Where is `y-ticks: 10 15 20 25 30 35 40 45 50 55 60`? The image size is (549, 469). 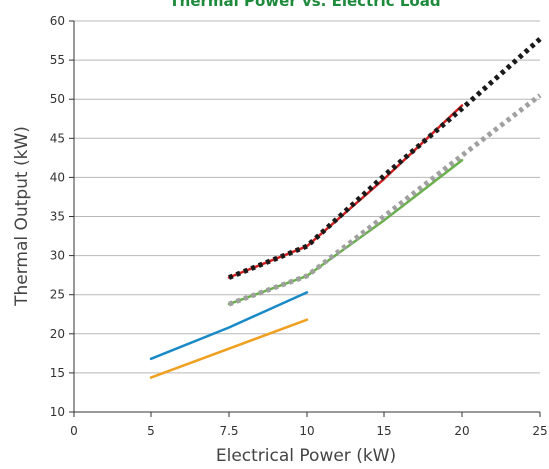
y-ticks: 10 15 20 25 30 35 40 45 50 55 60 is located at coordinates (62, 216).